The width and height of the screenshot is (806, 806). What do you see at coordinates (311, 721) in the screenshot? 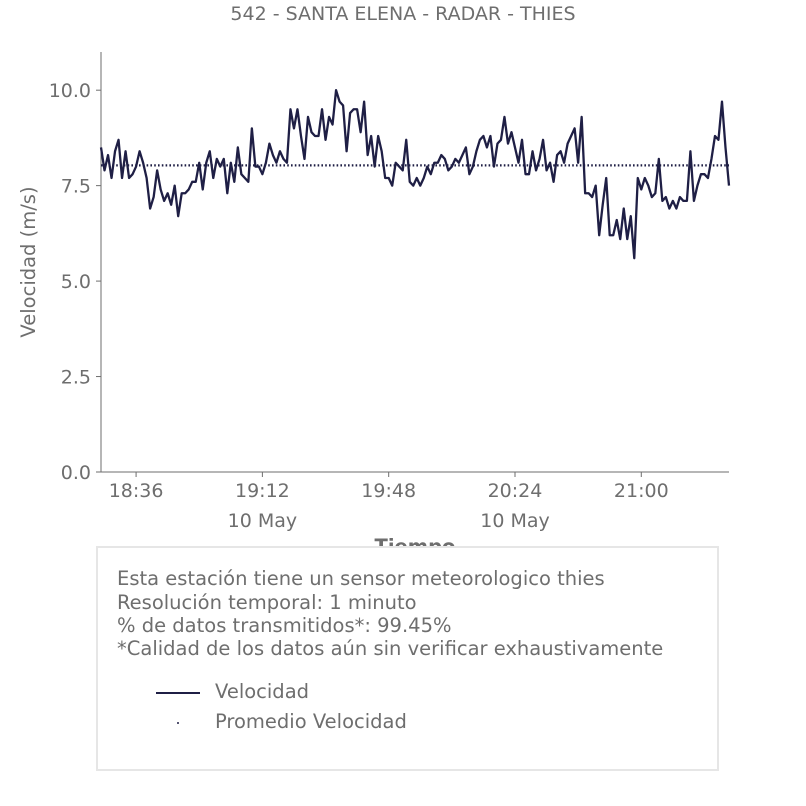
I see `legend-label-promedio: Promedio Velocidad` at bounding box center [311, 721].